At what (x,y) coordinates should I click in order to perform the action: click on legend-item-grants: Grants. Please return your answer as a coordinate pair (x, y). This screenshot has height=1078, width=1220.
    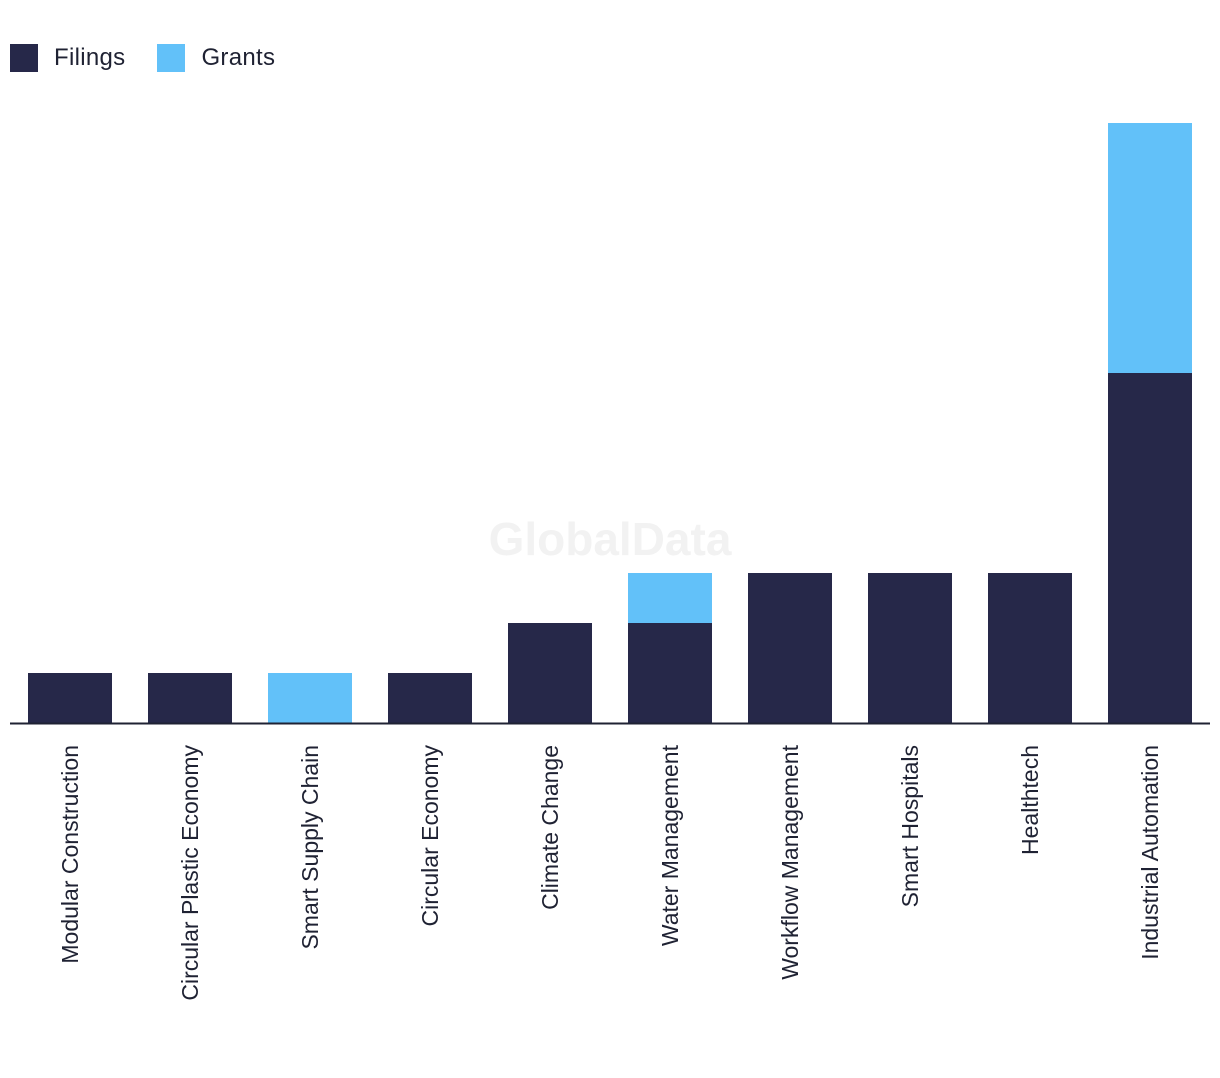
    Looking at the image, I should click on (216, 58).